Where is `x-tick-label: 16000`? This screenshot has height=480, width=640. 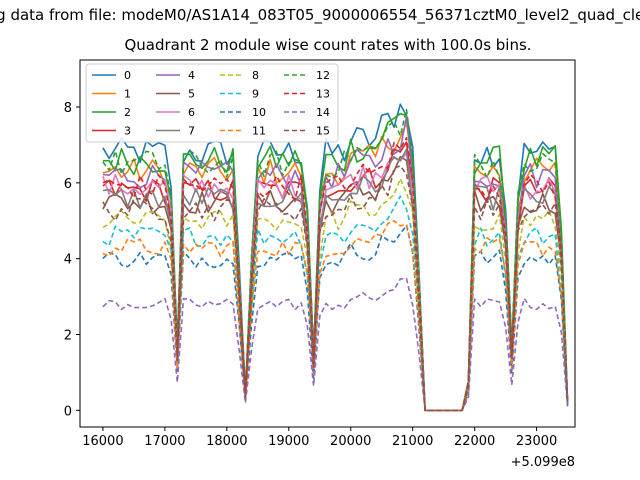
x-tick-label: 16000 is located at coordinates (102, 441).